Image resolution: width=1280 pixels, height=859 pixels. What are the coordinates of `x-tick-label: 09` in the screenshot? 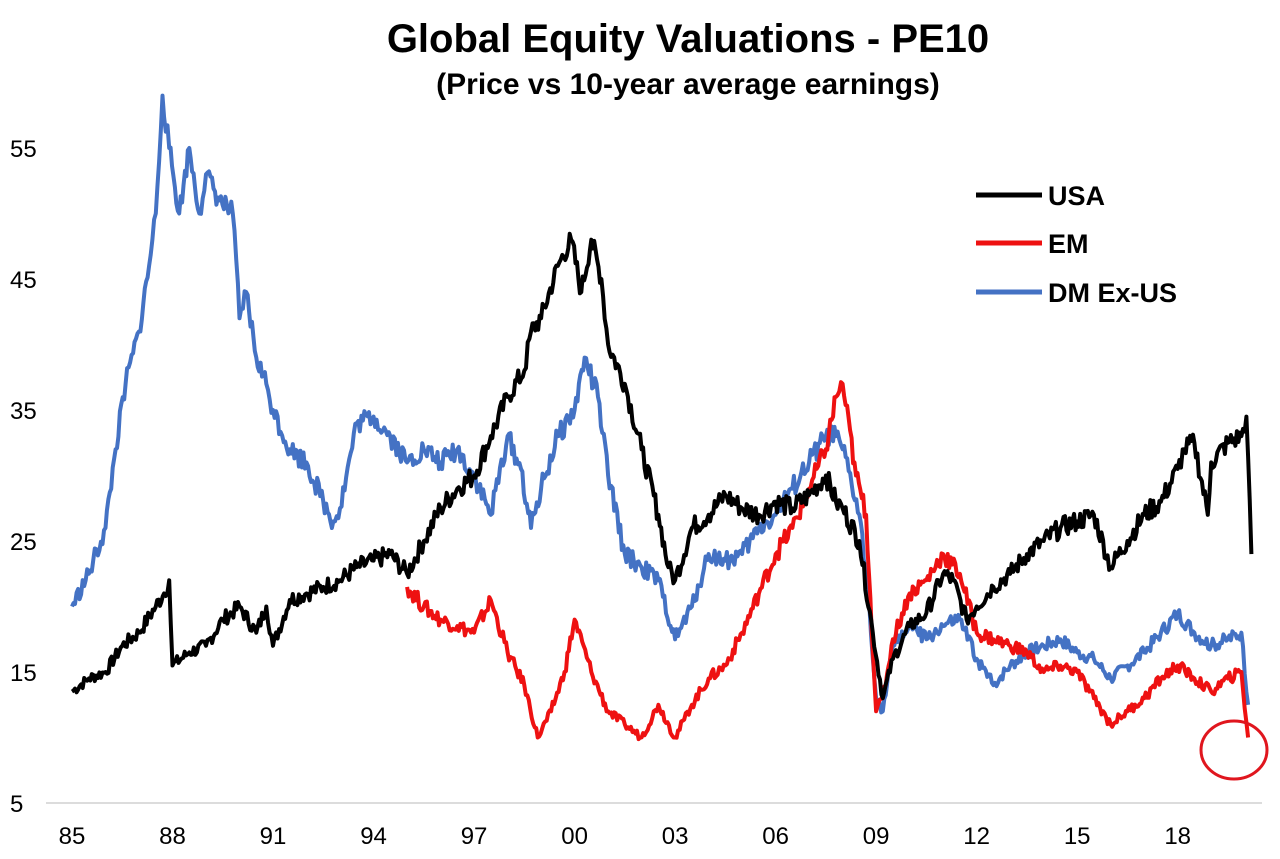 It's located at (876, 836).